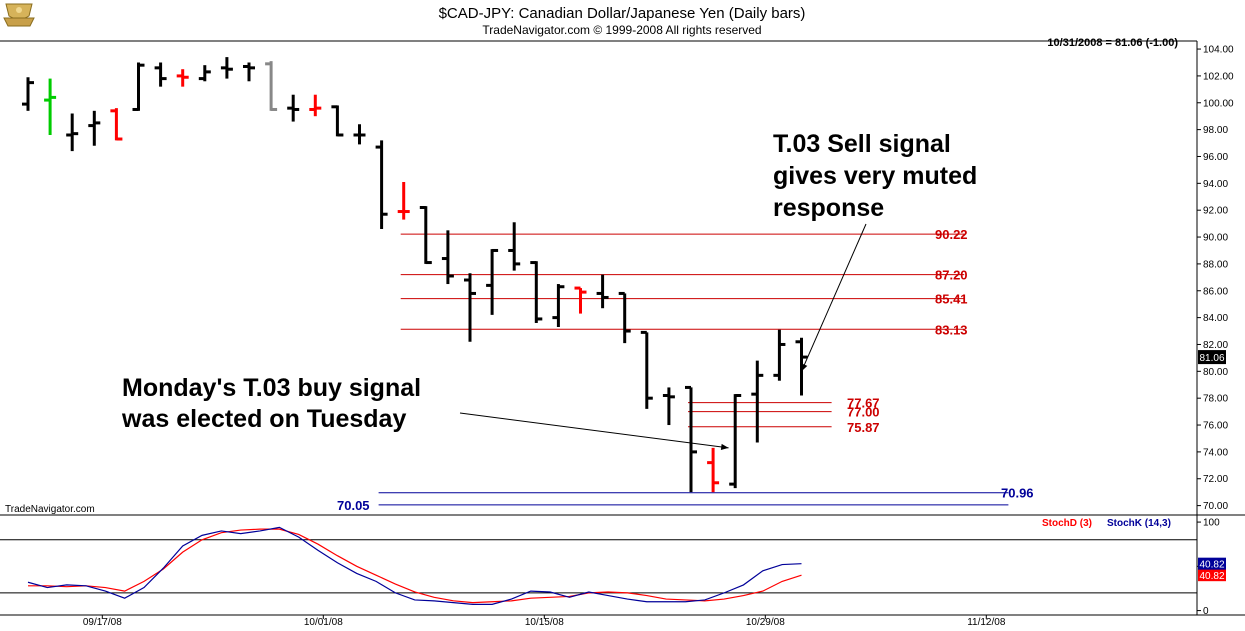 The height and width of the screenshot is (631, 1245). What do you see at coordinates (1215, 399) in the screenshot?
I see `price-tick-label: 78.00` at bounding box center [1215, 399].